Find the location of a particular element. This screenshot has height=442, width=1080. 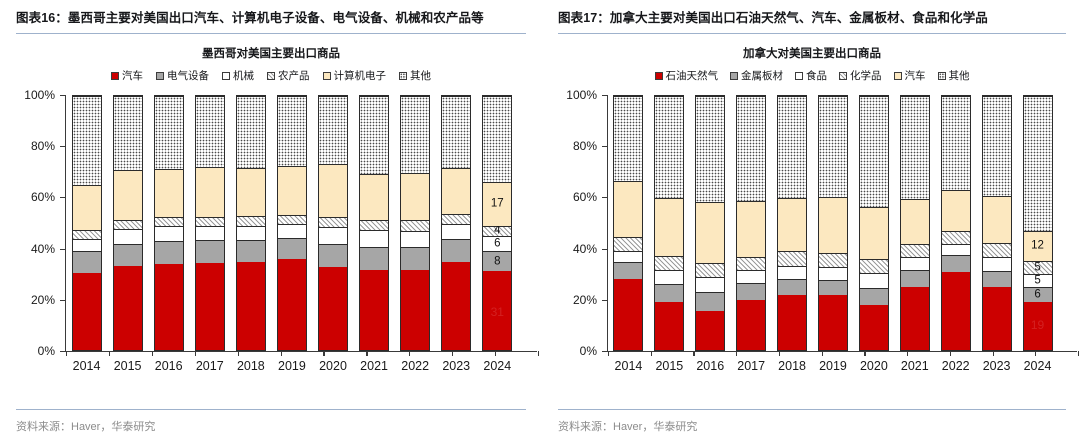

legend-item-3: 化学品 is located at coordinates (860, 75).